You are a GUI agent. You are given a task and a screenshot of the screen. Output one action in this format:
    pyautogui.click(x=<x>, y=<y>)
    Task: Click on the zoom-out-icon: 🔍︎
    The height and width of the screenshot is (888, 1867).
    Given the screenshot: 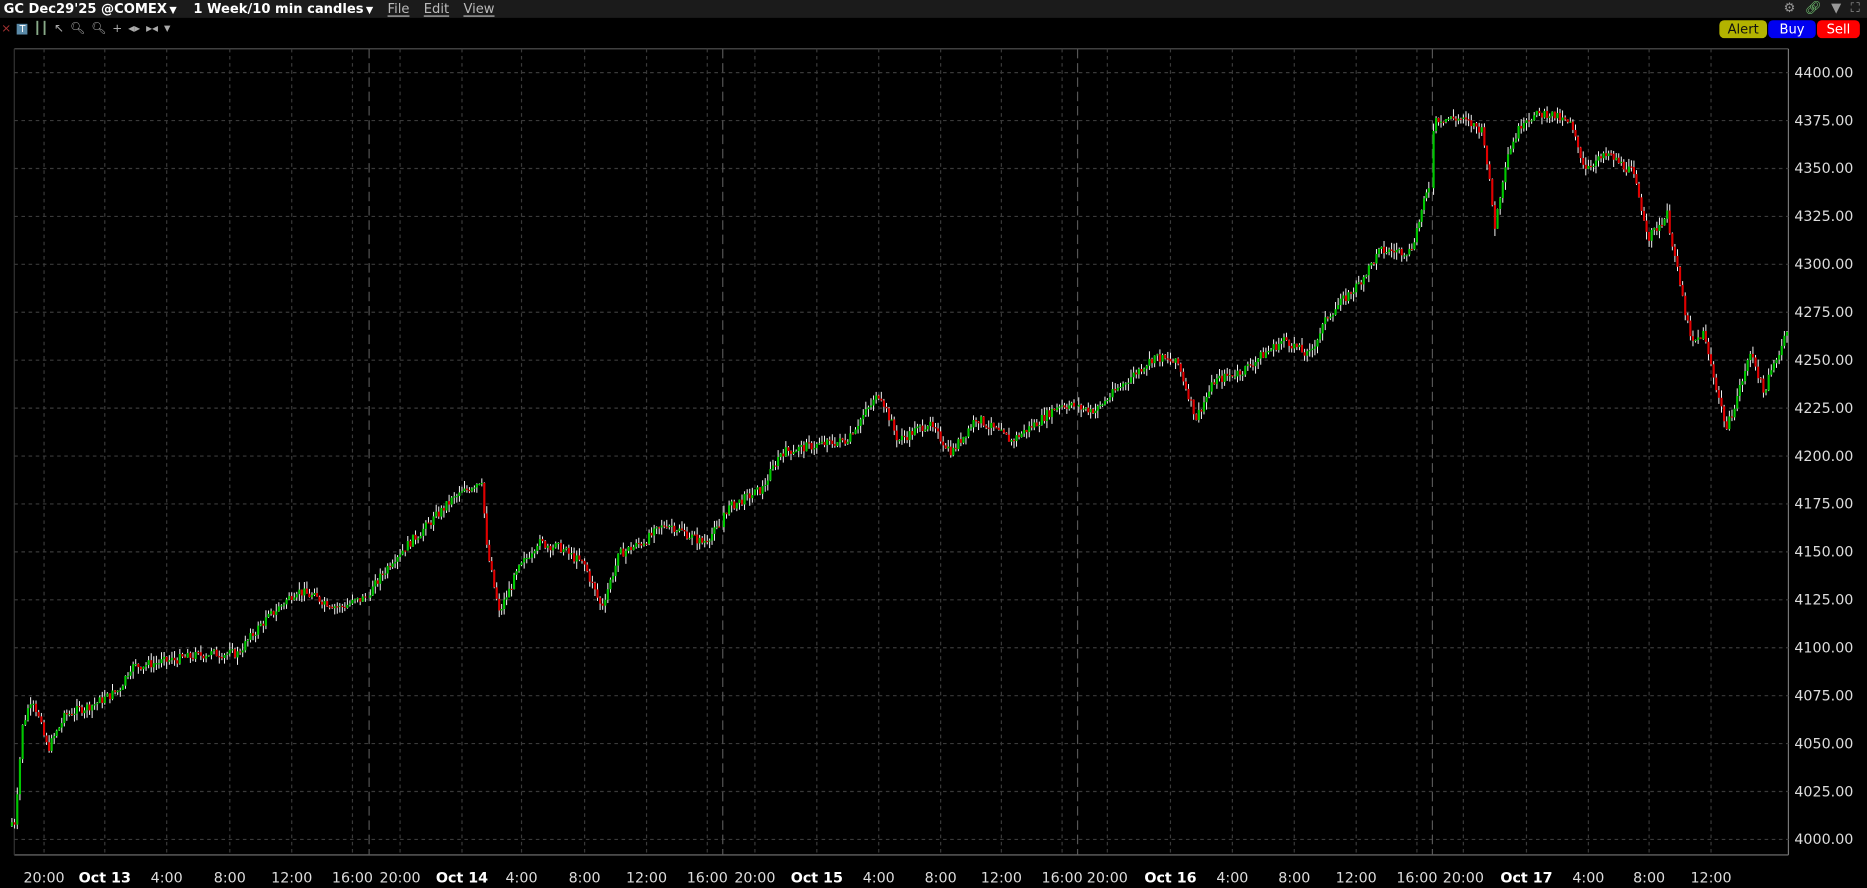 What is the action you would take?
    pyautogui.click(x=99, y=29)
    